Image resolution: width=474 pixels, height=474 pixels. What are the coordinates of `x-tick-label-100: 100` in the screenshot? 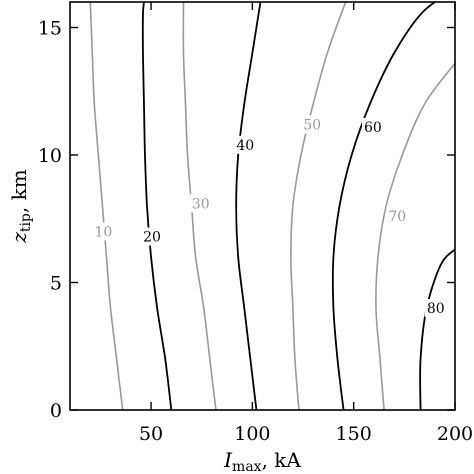 It's located at (252, 434).